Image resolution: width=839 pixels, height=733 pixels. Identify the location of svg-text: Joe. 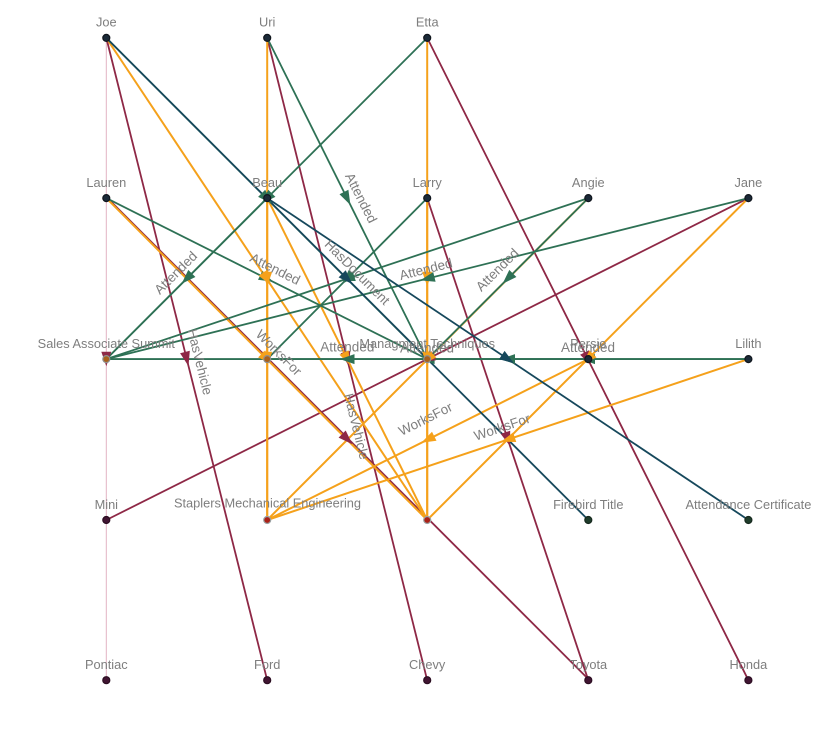
(106, 22).